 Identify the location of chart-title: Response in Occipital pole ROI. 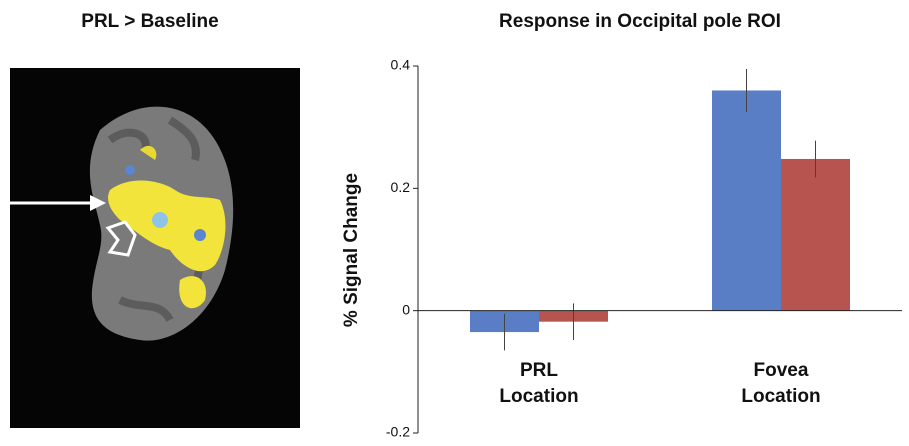
(640, 21).